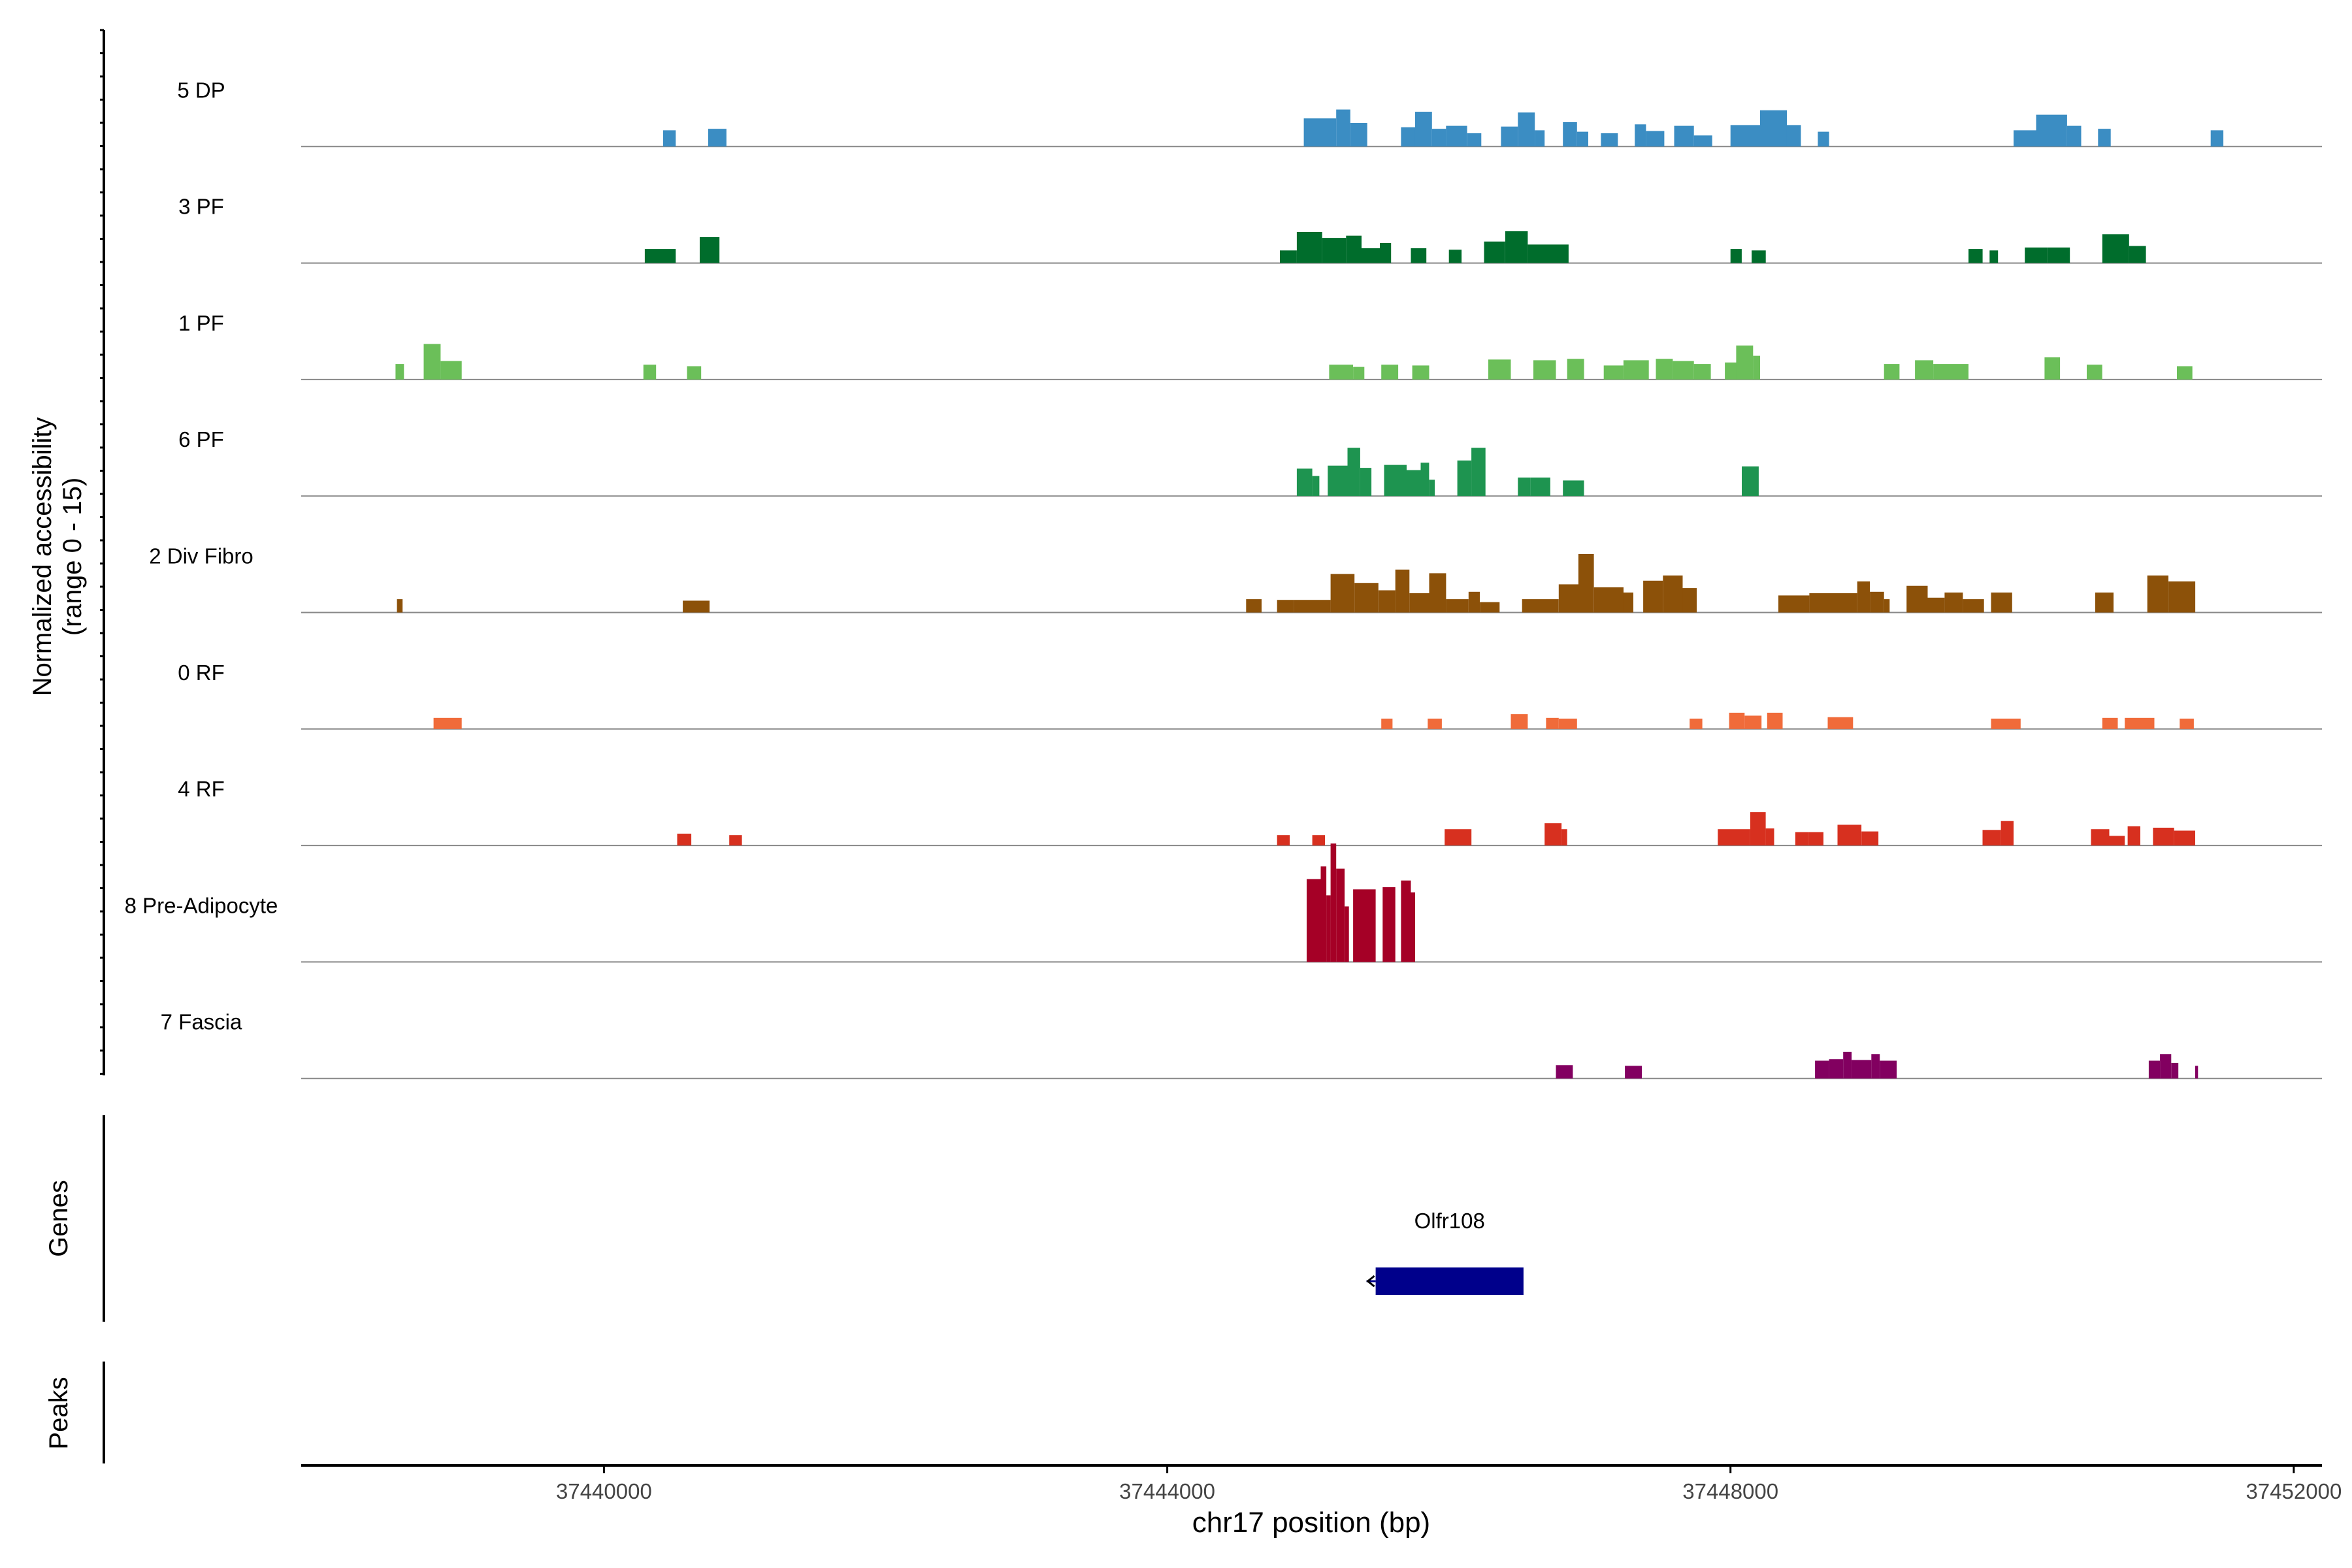  What do you see at coordinates (1167, 1491) in the screenshot?
I see `x-tick-label: 37444000` at bounding box center [1167, 1491].